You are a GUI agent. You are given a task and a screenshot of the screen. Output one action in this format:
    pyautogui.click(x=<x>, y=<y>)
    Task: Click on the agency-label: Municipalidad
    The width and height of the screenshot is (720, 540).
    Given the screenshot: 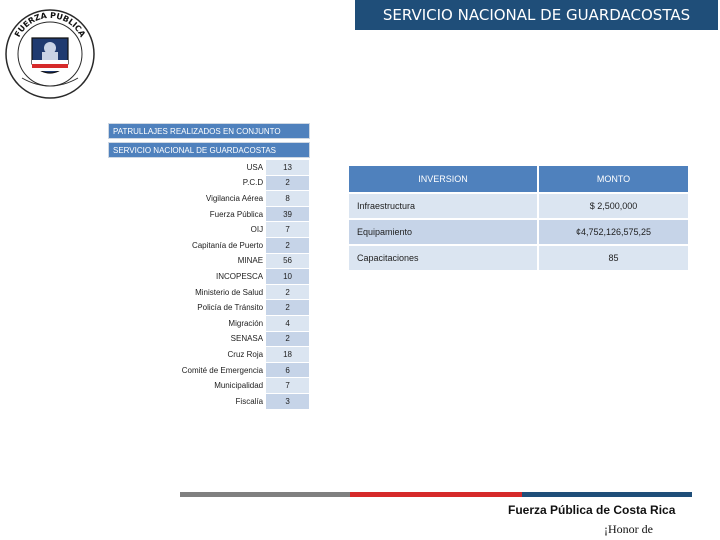 What is the action you would take?
    pyautogui.click(x=239, y=386)
    